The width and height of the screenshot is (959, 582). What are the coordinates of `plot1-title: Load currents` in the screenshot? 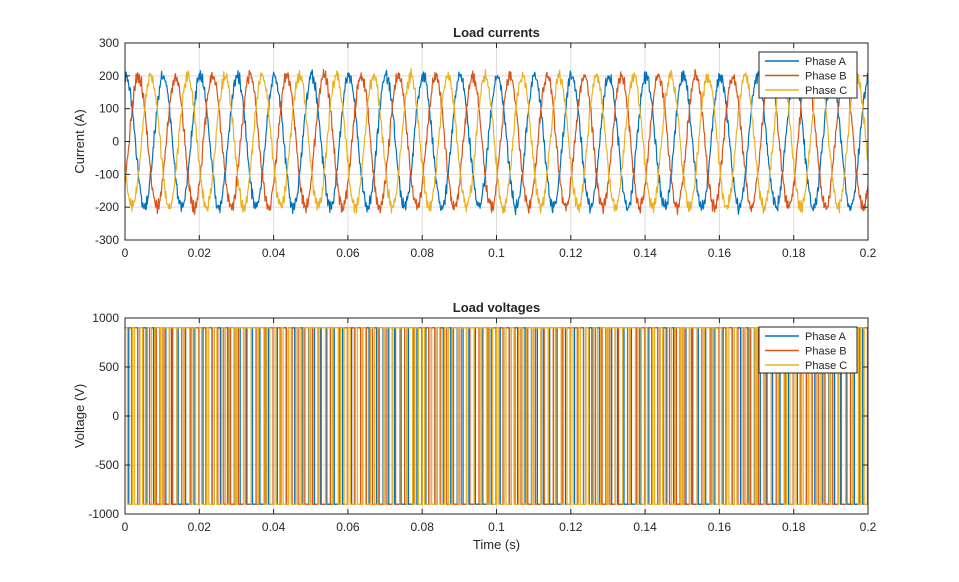 It's located at (496, 32).